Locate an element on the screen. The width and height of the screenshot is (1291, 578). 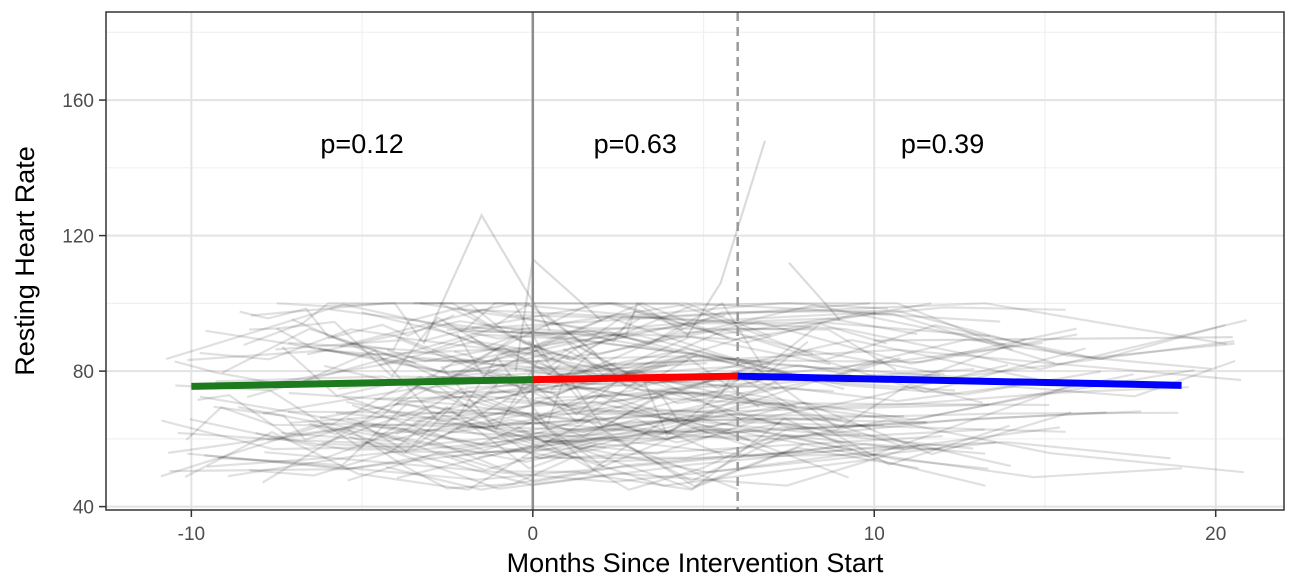
p-value-label: p=0.63 is located at coordinates (635, 144).